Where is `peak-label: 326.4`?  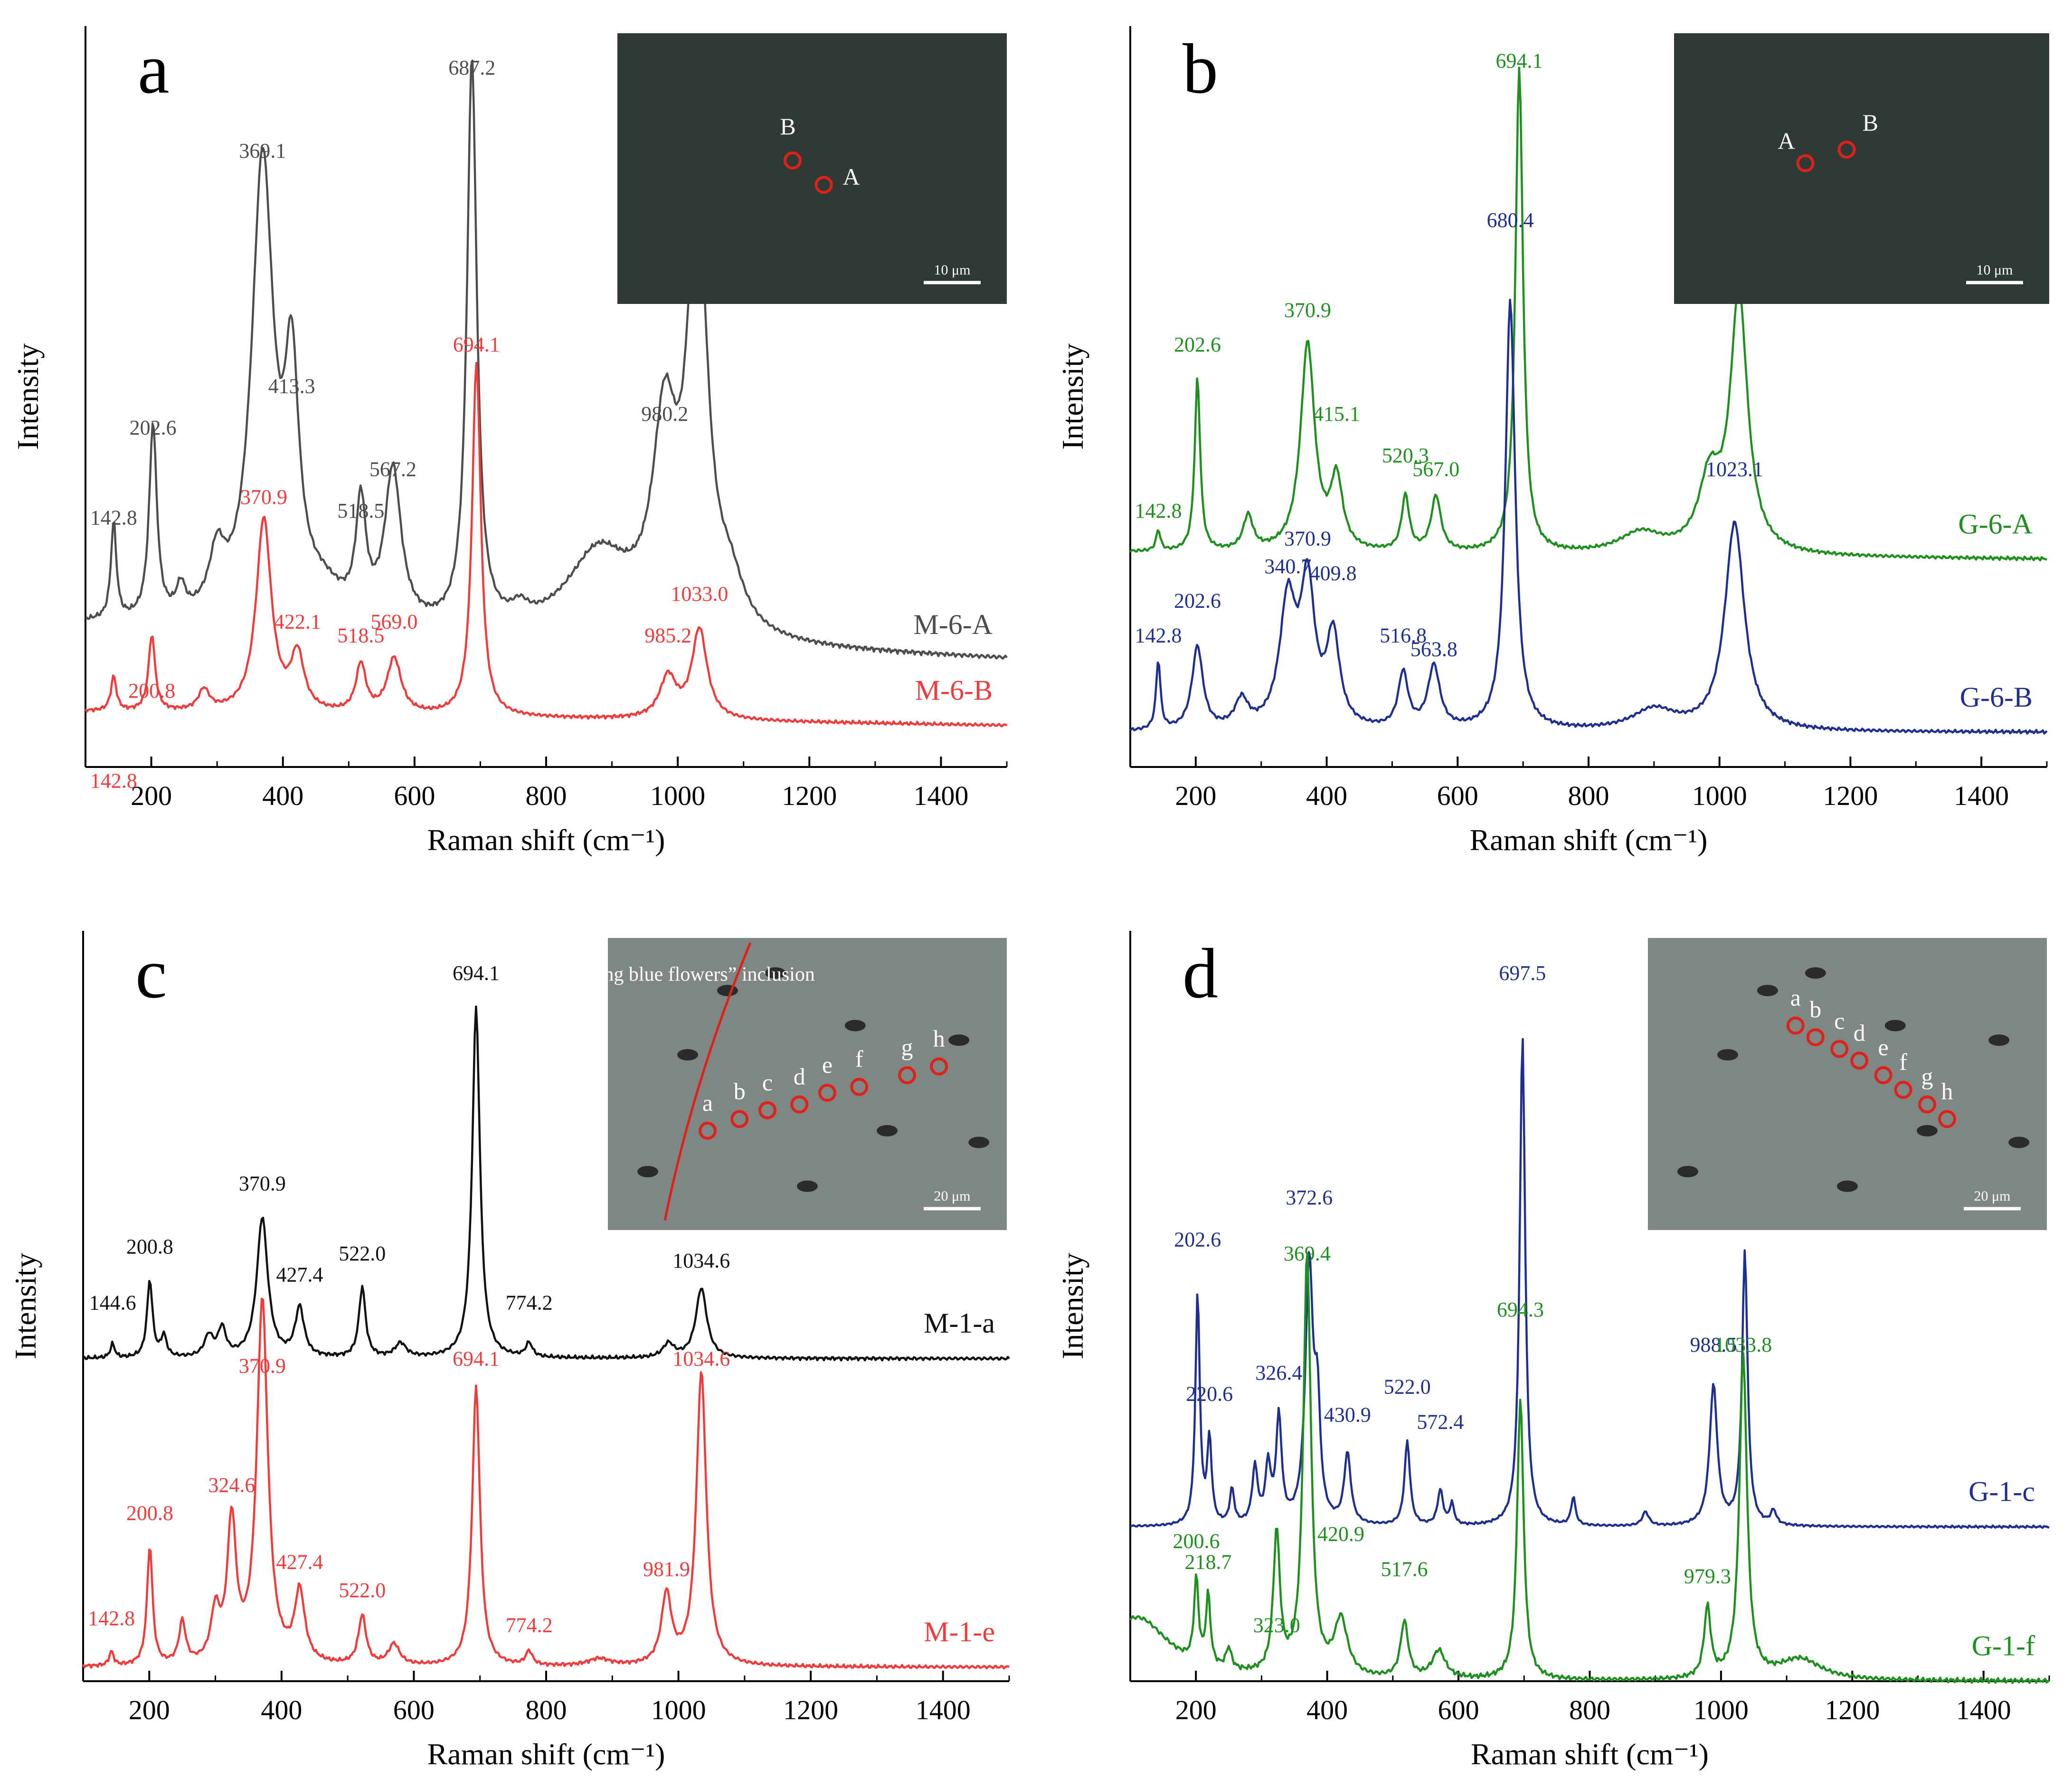 peak-label: 326.4 is located at coordinates (1278, 1372).